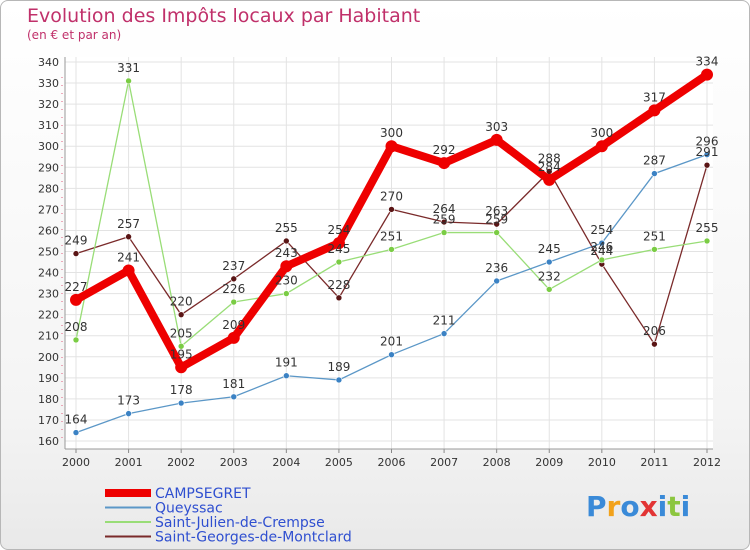 This screenshot has height=550, width=750. What do you see at coordinates (128, 401) in the screenshot?
I see `data-label: 173` at bounding box center [128, 401].